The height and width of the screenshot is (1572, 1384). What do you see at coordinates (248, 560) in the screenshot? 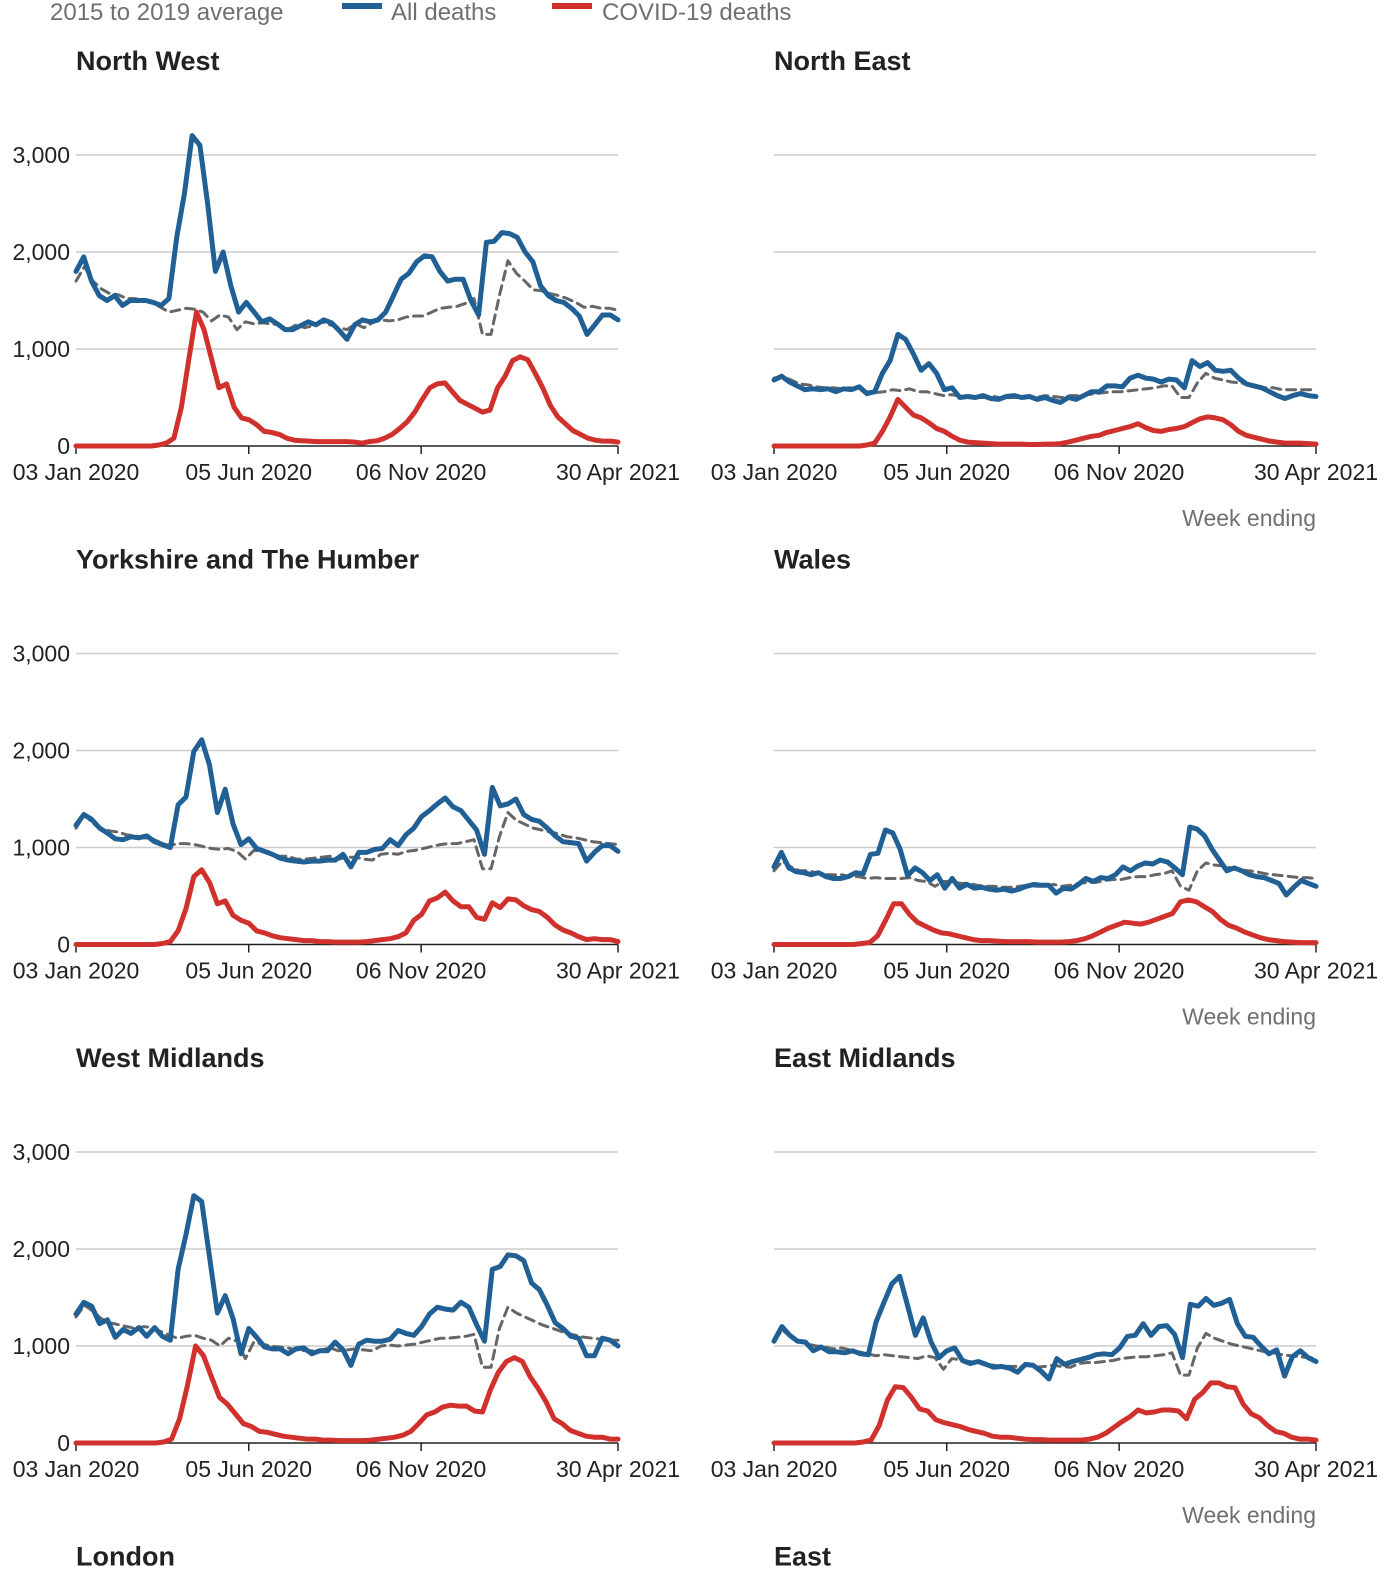
I see `panel-title: Yorkshire and The Humber` at bounding box center [248, 560].